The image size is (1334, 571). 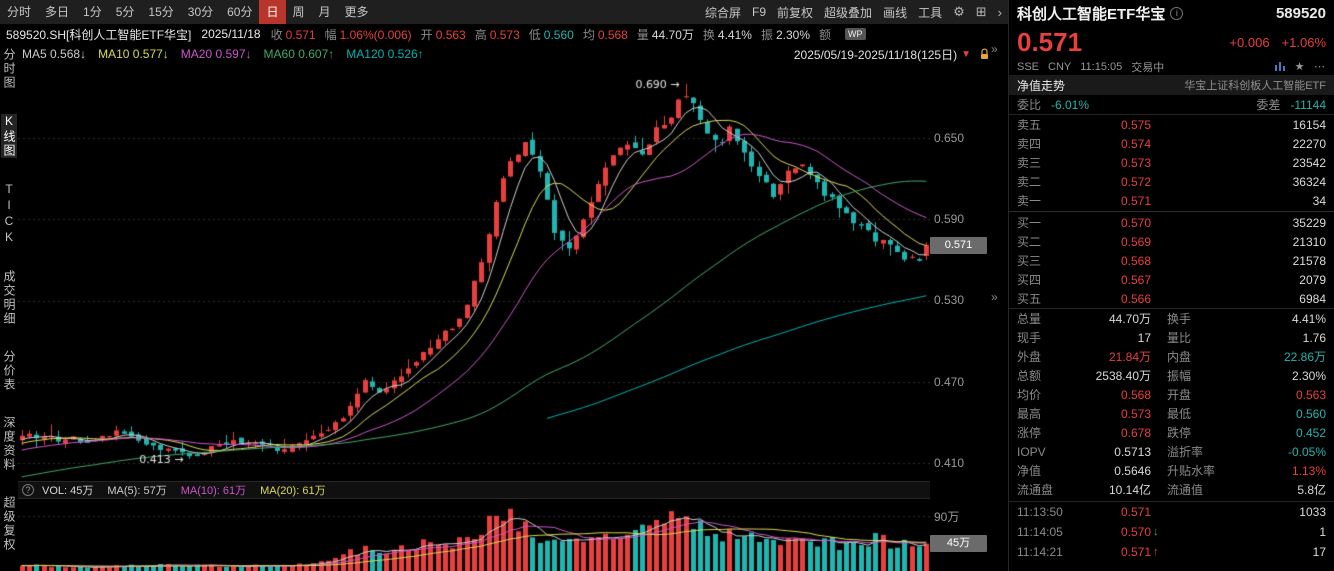 I want to click on ask-row-5: 卖五 0.575 16154, so click(x=1171, y=124).